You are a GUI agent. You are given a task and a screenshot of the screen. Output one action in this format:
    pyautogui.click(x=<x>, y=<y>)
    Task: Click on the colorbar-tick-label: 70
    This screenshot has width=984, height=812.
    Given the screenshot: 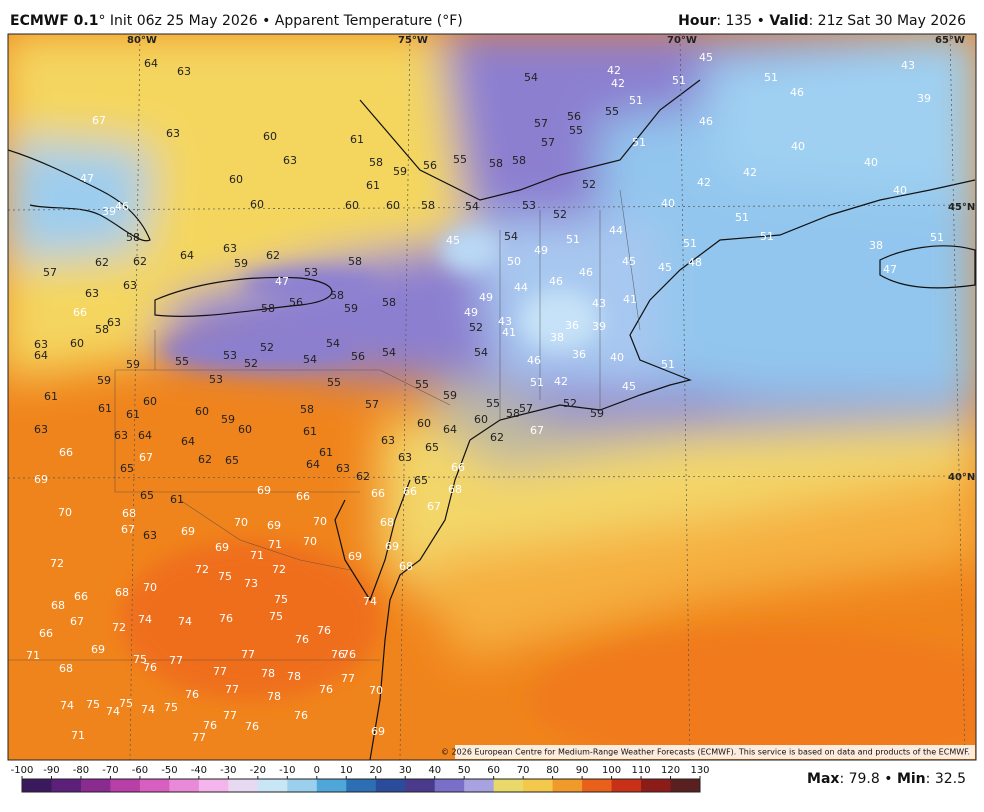 What is the action you would take?
    pyautogui.click(x=523, y=770)
    